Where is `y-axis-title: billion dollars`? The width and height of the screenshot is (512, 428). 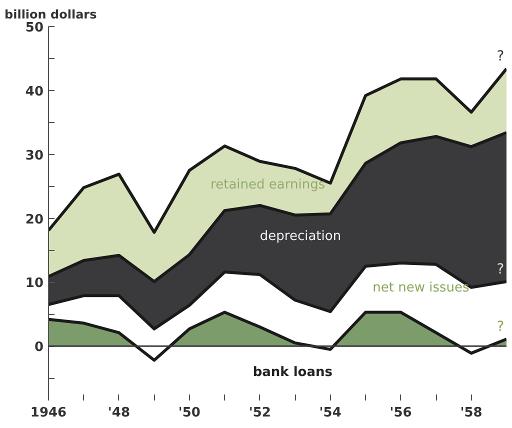
y-axis-title: billion dollars is located at coordinates (50, 15).